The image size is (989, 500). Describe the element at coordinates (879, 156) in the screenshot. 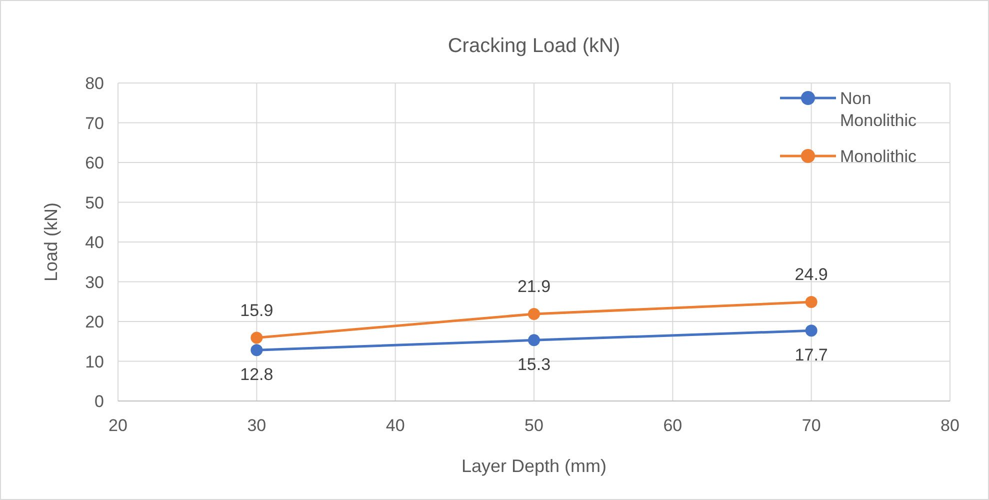

I see `legend-label: Monolithic` at that location.